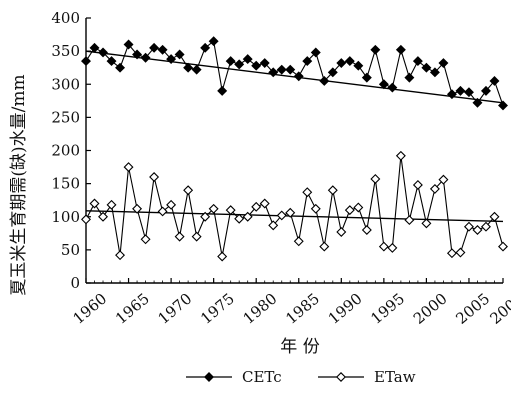 The image size is (511, 393). Describe the element at coordinates (65, 184) in the screenshot. I see `y-tick-label: 150` at that location.